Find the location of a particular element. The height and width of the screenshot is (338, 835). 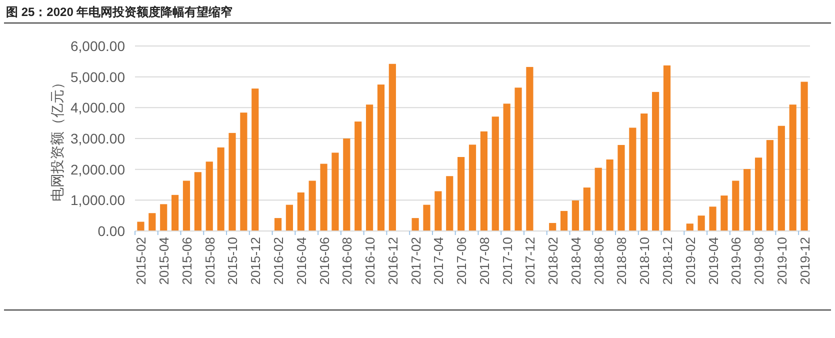

x-tick-label: 2015-06 is located at coordinates (186, 261).